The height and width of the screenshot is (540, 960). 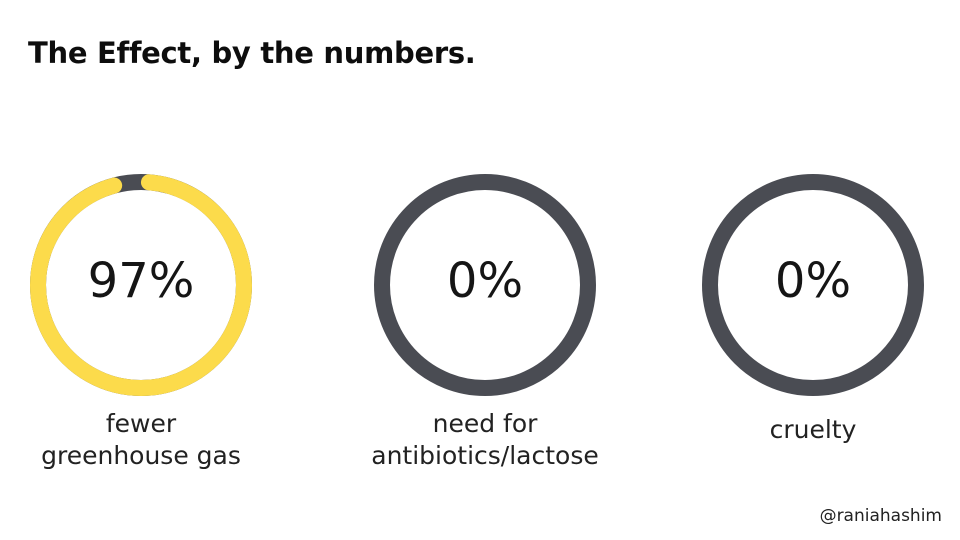 I want to click on progress-ring-fill, so click(x=141, y=285).